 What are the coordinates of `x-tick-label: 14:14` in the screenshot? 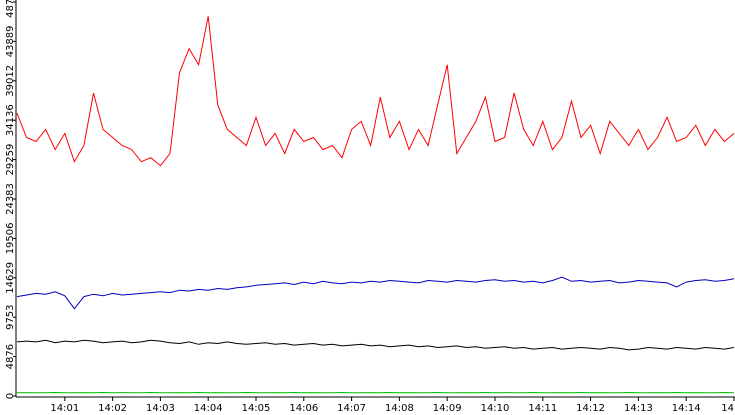 It's located at (686, 408).